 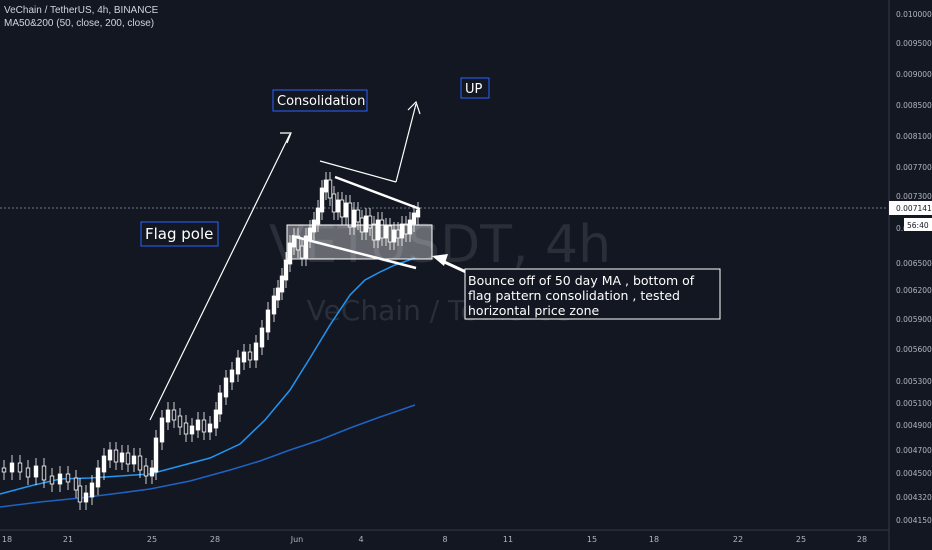 I want to click on current-price-badge, so click(x=910, y=208).